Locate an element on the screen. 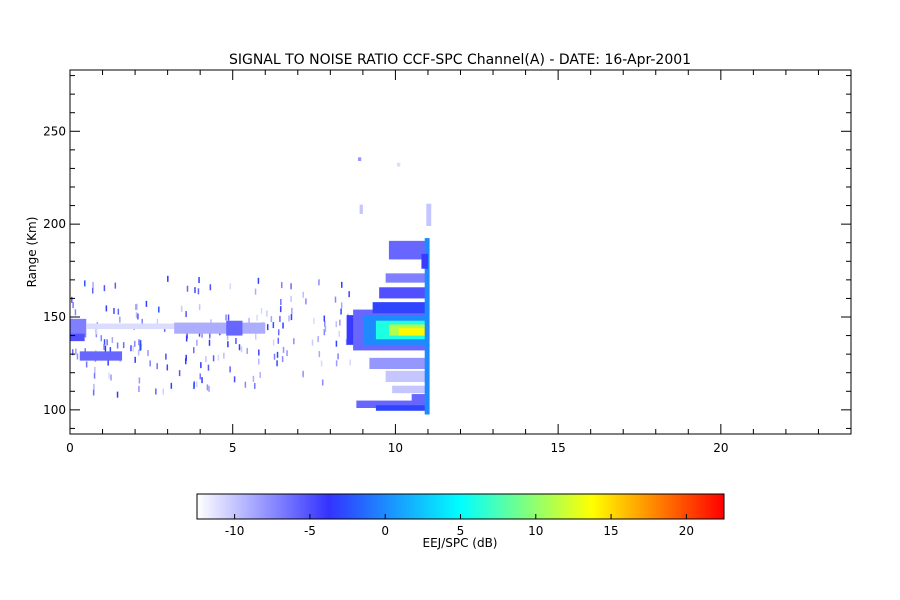 Image resolution: width=900 pixels, height=600 pixels. colorbar-ticks: -10 -5 0 5 10 15 20 is located at coordinates (459, 526).